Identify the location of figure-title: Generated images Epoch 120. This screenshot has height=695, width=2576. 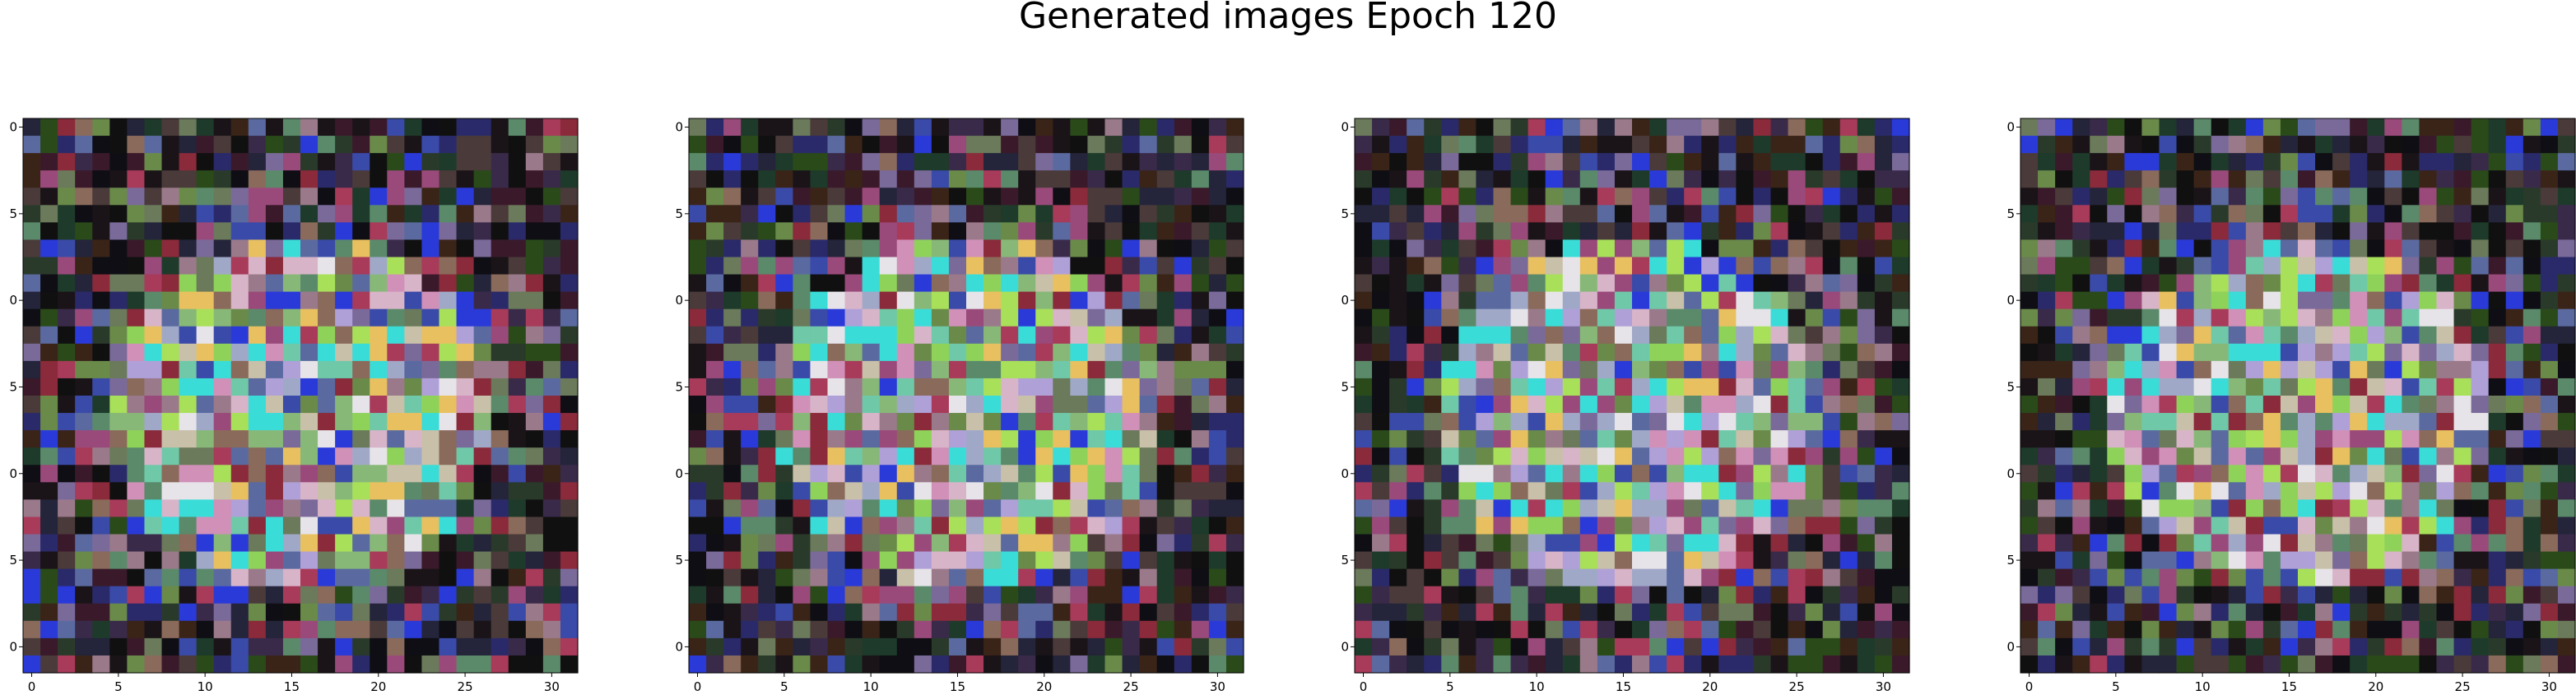
(1288, 18).